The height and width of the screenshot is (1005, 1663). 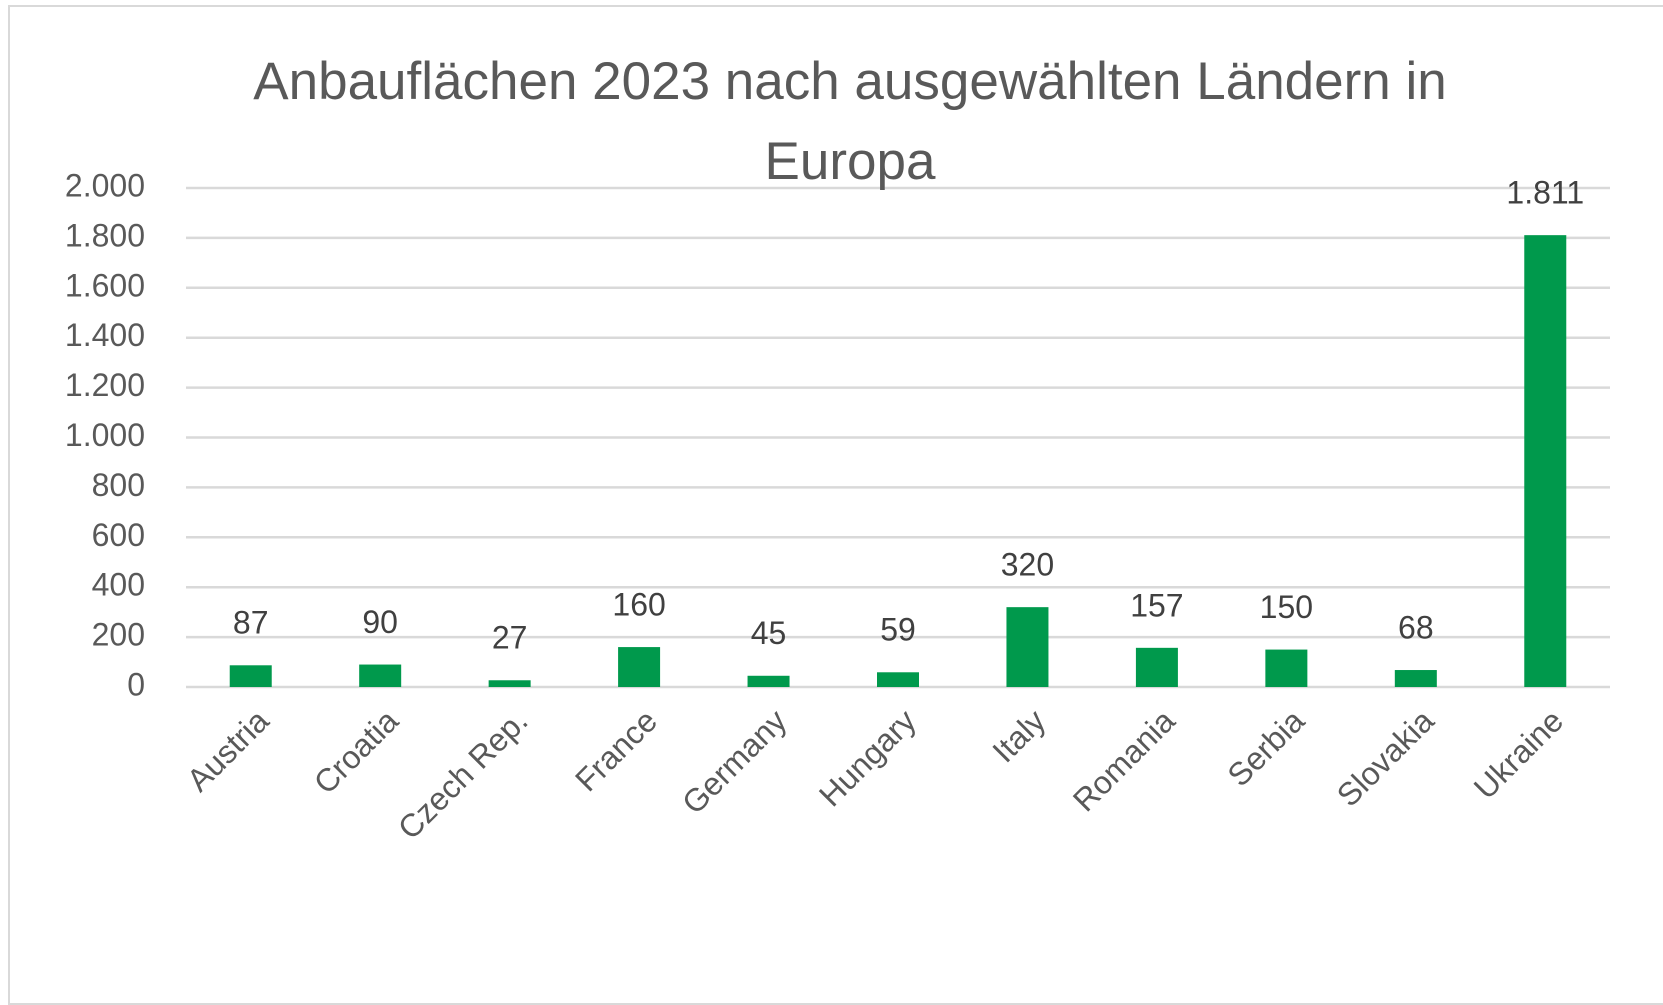 What do you see at coordinates (1265, 747) in the screenshot?
I see `x-tick-label: Serbia` at bounding box center [1265, 747].